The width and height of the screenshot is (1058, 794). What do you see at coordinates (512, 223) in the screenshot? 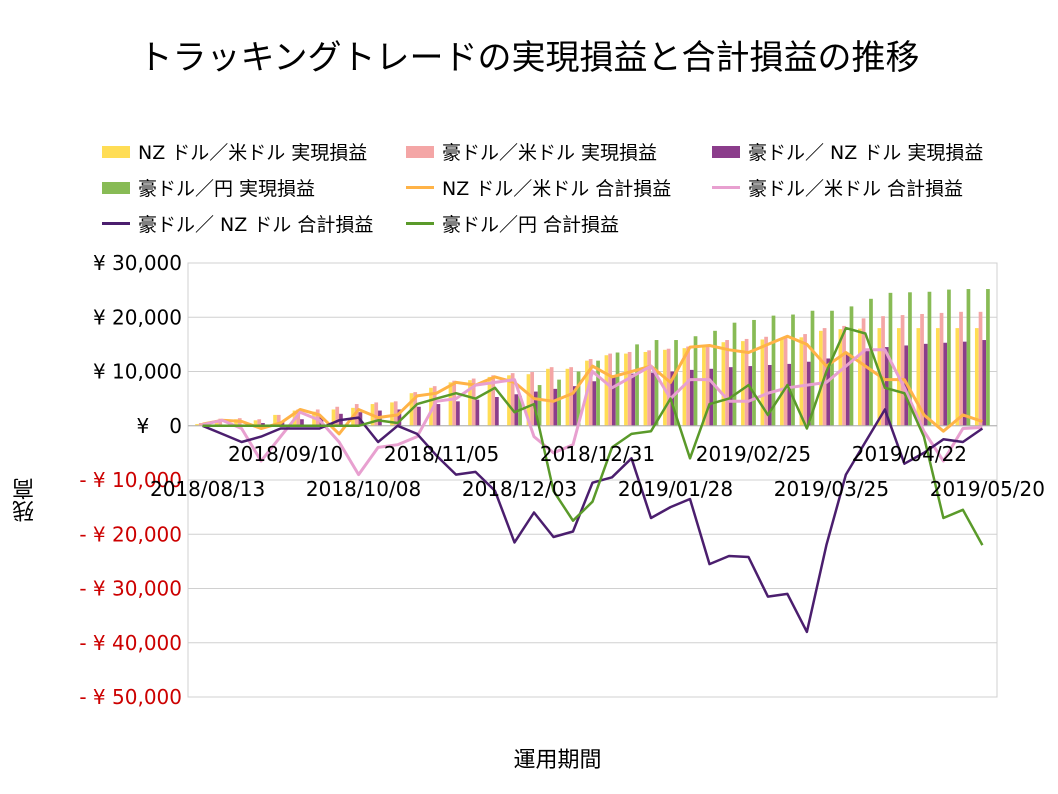
I see `legend-item: 豪ドル／円 合計損益` at bounding box center [512, 223].